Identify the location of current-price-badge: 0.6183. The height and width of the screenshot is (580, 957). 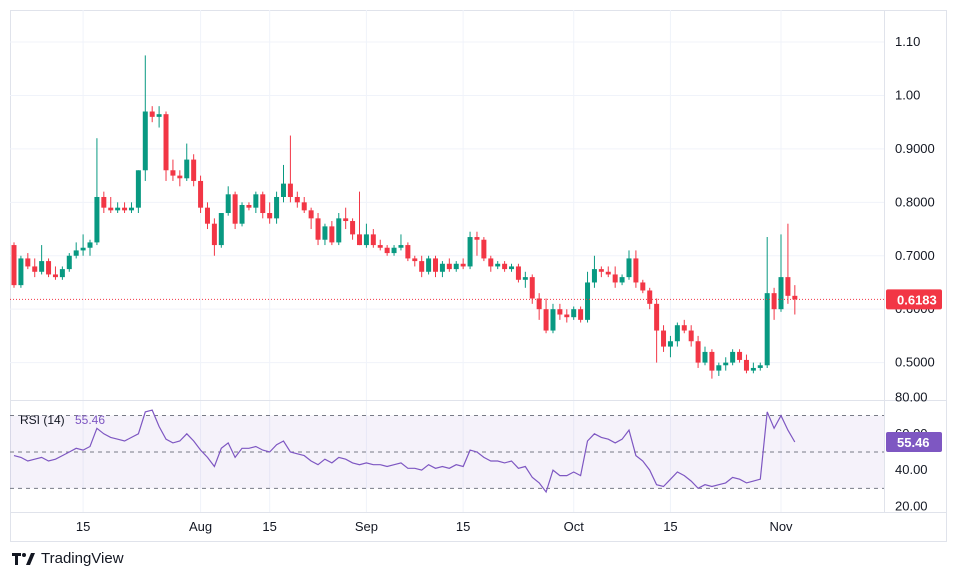
(914, 299).